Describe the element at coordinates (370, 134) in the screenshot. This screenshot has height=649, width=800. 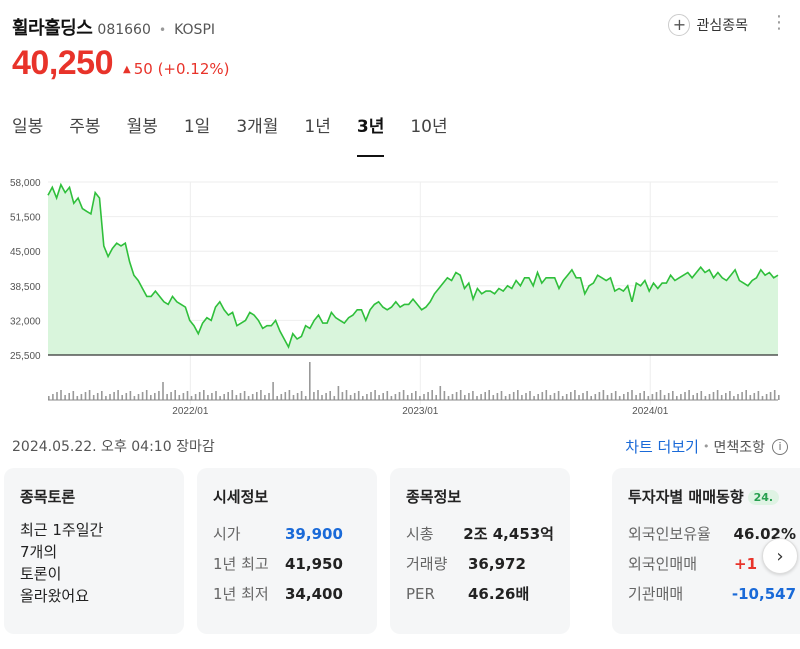
I see `tab-6: 3년` at that location.